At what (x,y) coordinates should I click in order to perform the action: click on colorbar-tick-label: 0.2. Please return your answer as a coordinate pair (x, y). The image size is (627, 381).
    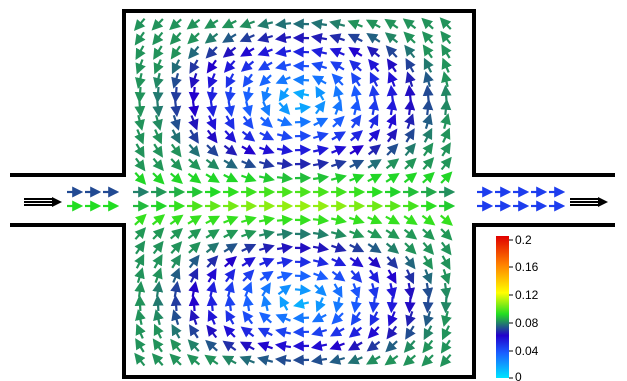
    Looking at the image, I should click on (523, 240).